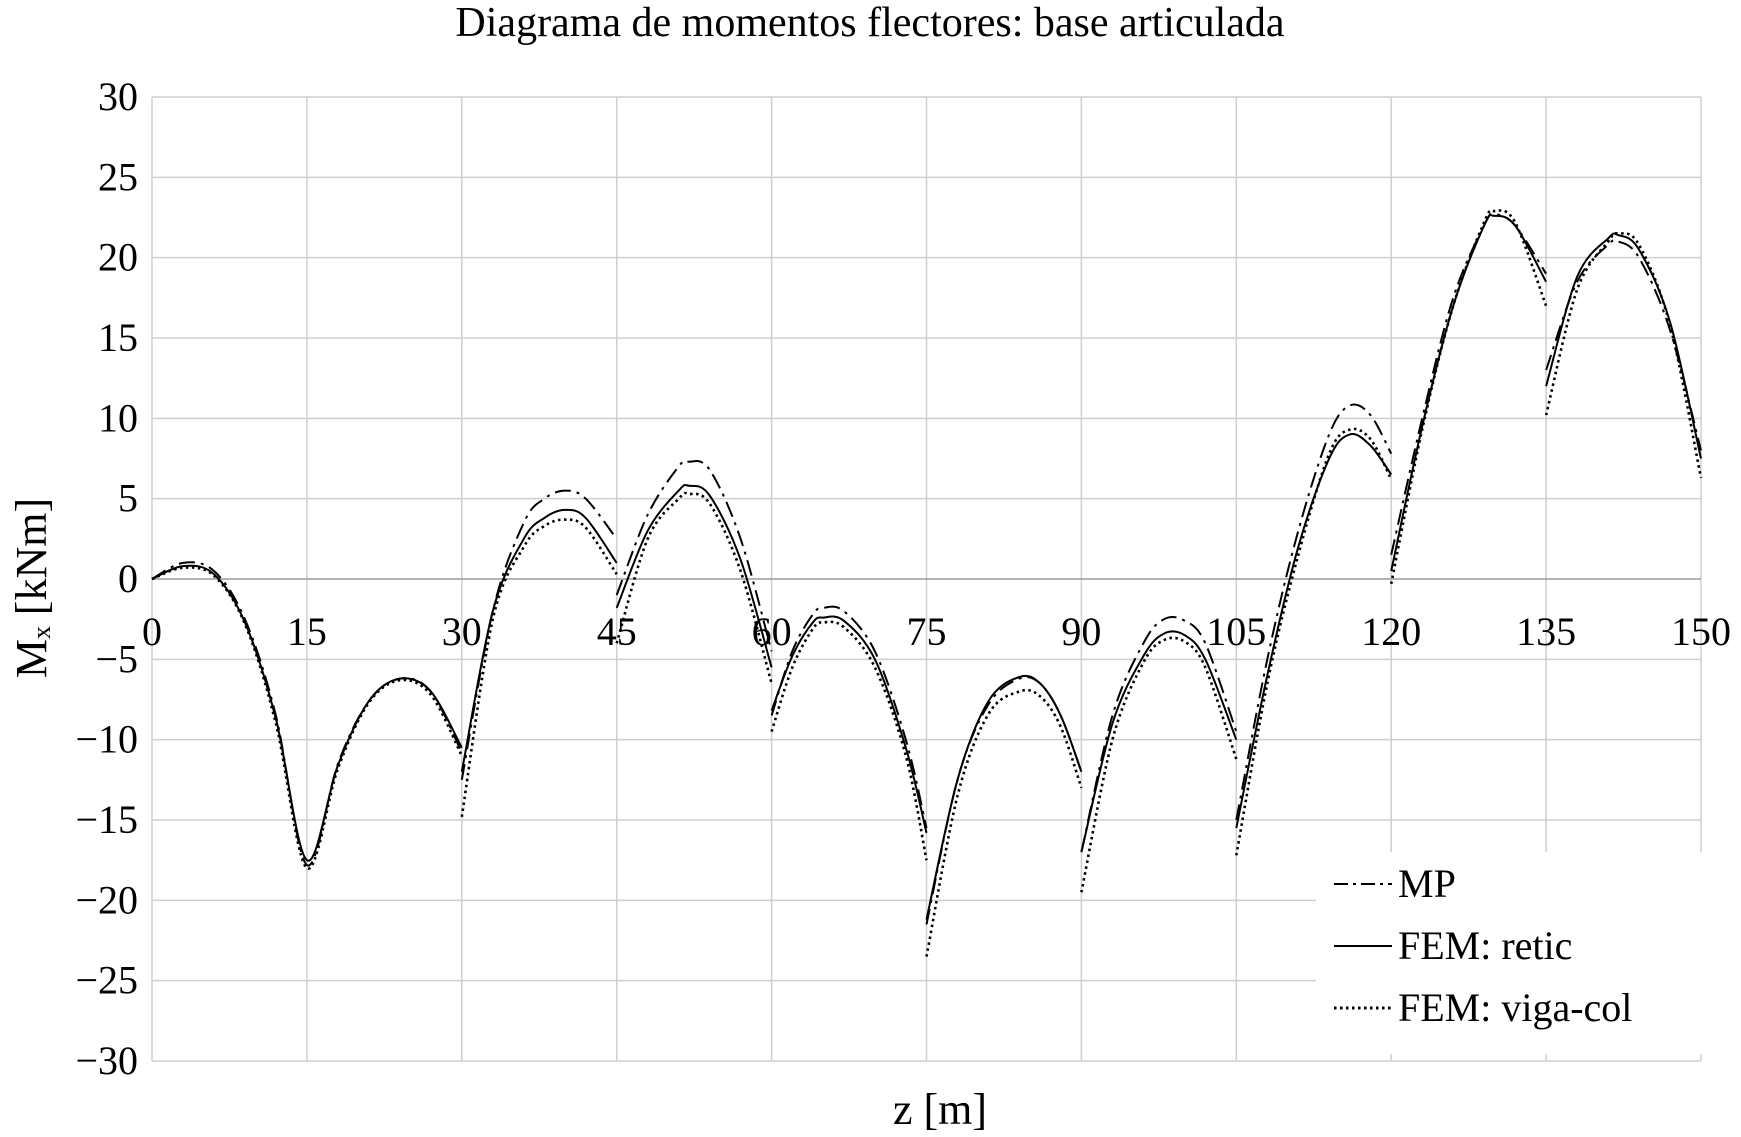 This screenshot has height=1137, width=1741. I want to click on y-tick-label: 30, so click(118, 96).